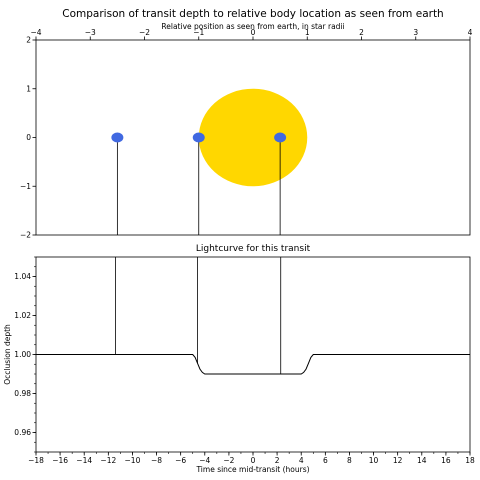  What do you see at coordinates (22, 393) in the screenshot?
I see `bottom-y-tick-label: 0.98` at bounding box center [22, 393].